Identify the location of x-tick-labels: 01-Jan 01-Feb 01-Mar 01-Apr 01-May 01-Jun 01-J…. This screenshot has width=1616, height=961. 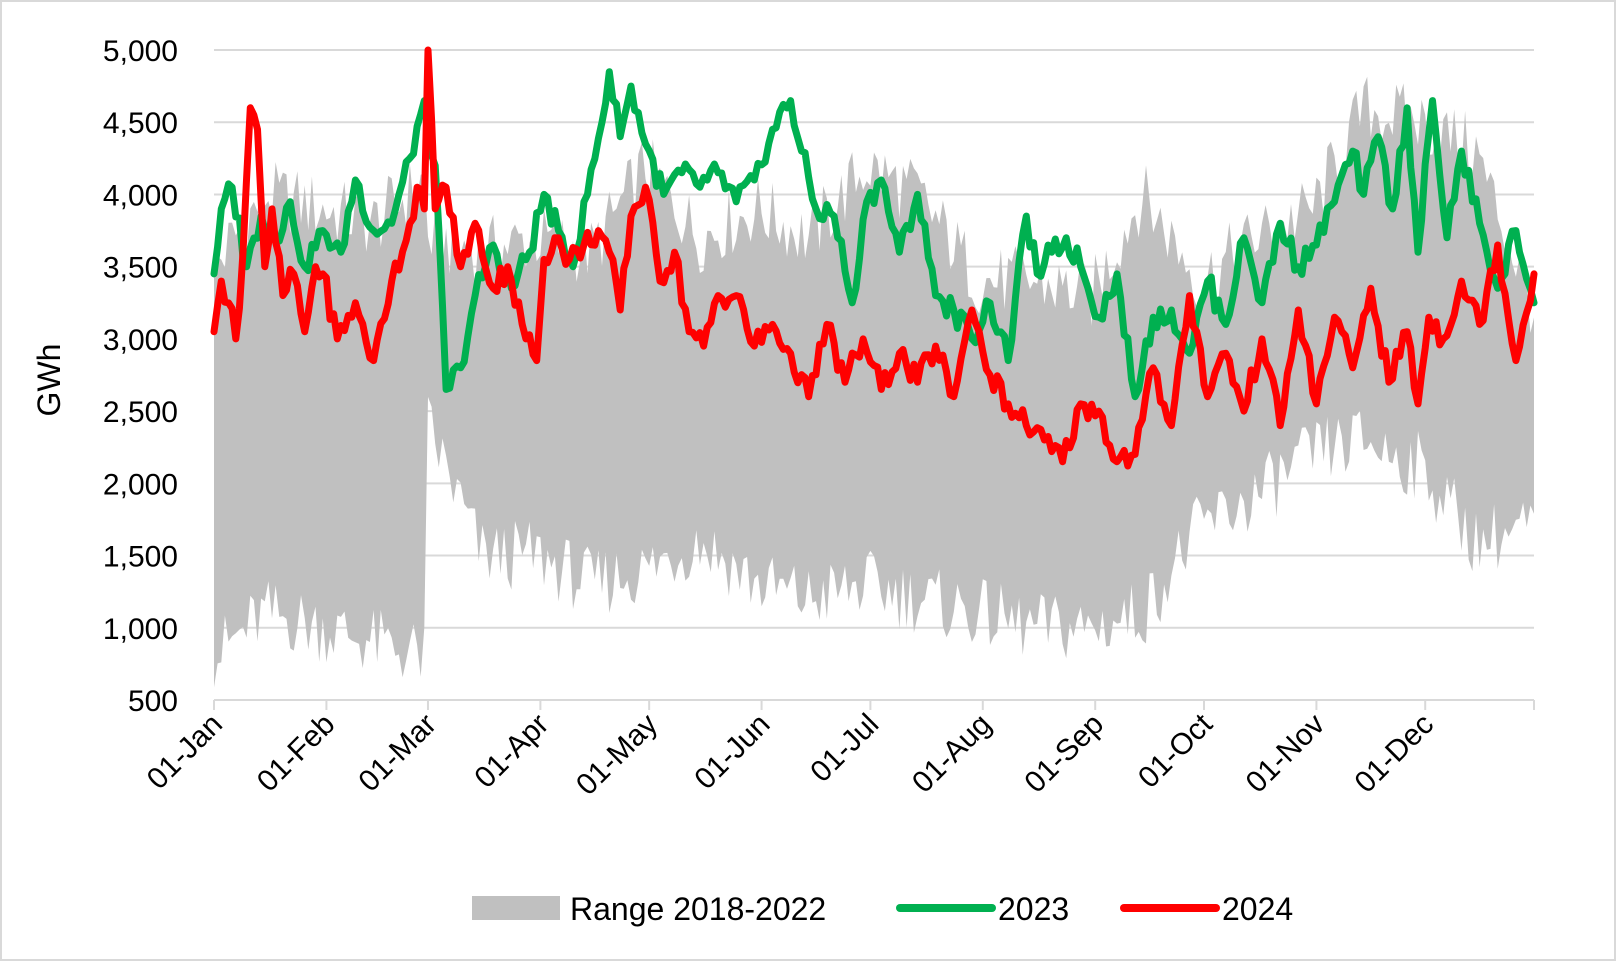
(790, 754).